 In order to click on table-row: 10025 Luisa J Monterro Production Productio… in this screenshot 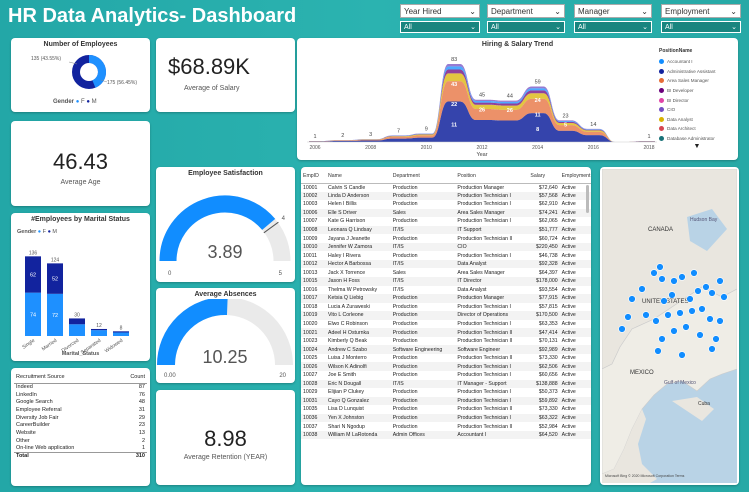, I will do `click(446, 358)`.